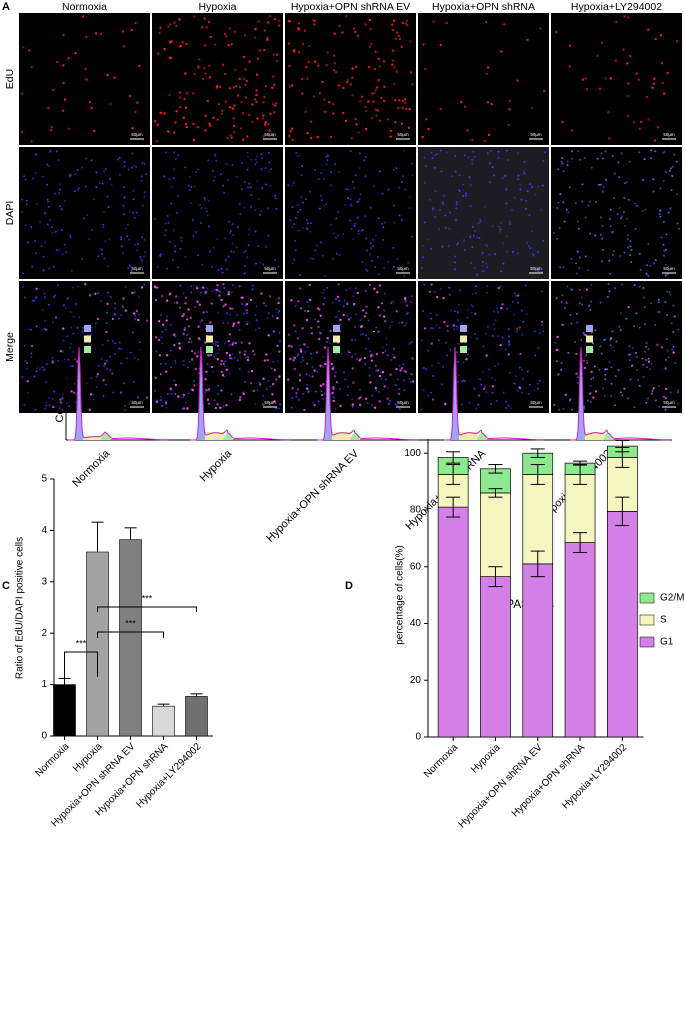 This screenshot has width=685, height=1014. Describe the element at coordinates (137, 402) in the screenshot. I see `scale-bar-label: 50μm` at that location.